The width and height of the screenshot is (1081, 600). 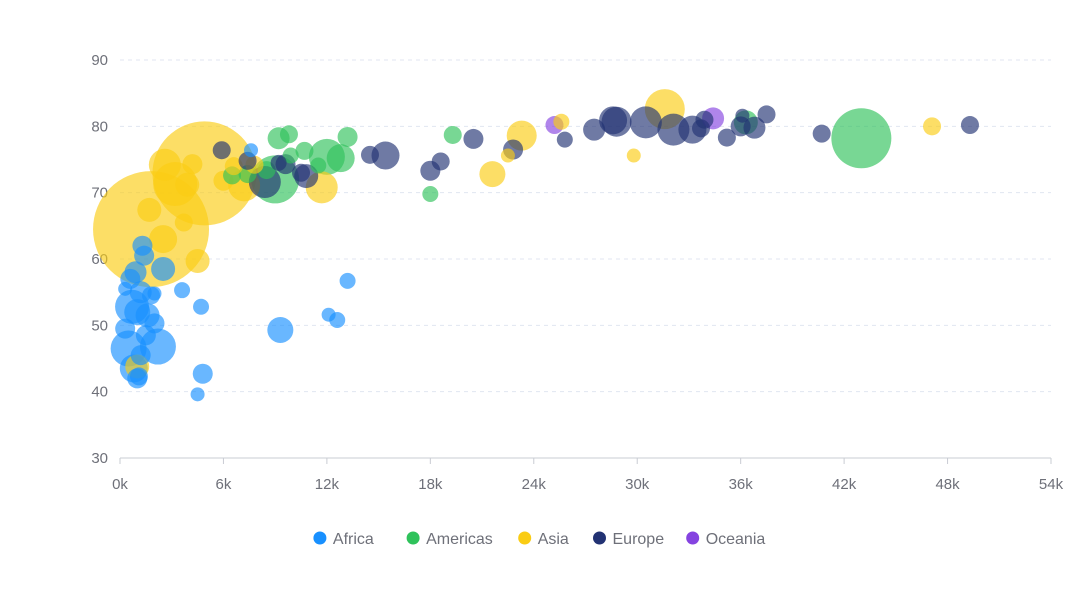 I want to click on legend-item-americas: Americas, so click(x=449, y=539).